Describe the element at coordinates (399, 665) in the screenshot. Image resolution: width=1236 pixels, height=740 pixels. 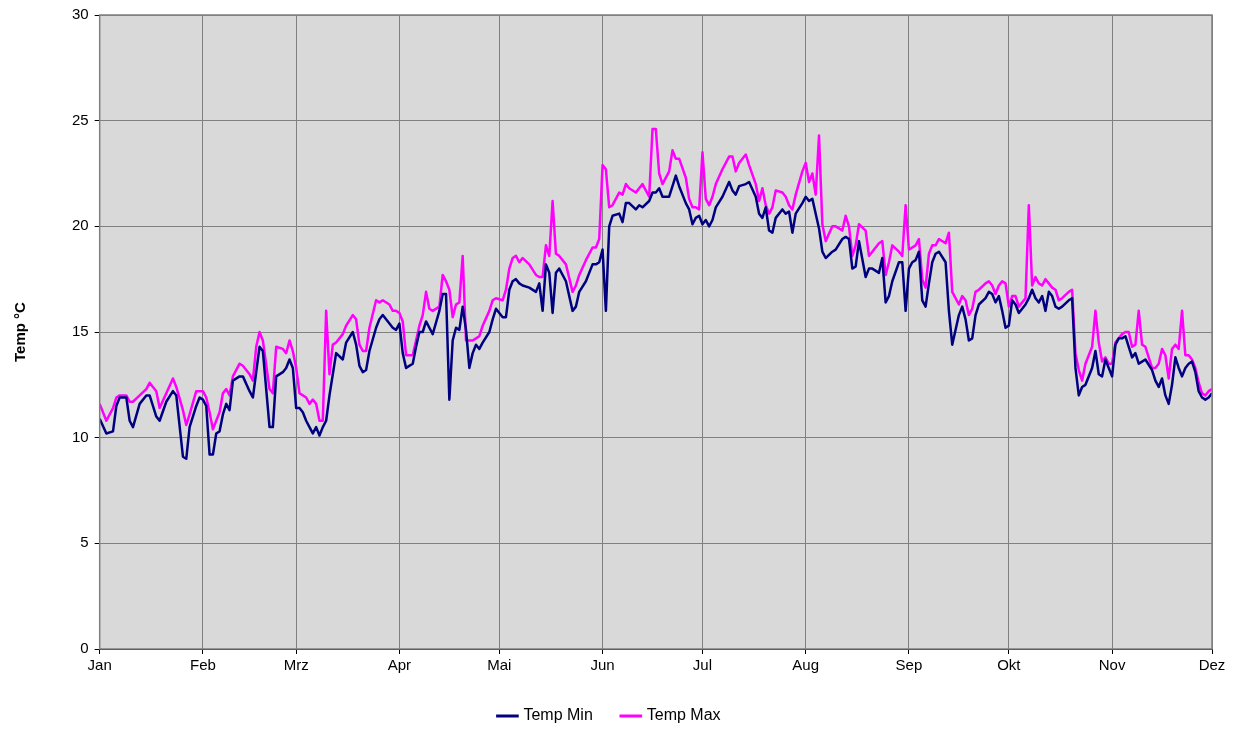
I see `x-tick-label: Apr` at that location.